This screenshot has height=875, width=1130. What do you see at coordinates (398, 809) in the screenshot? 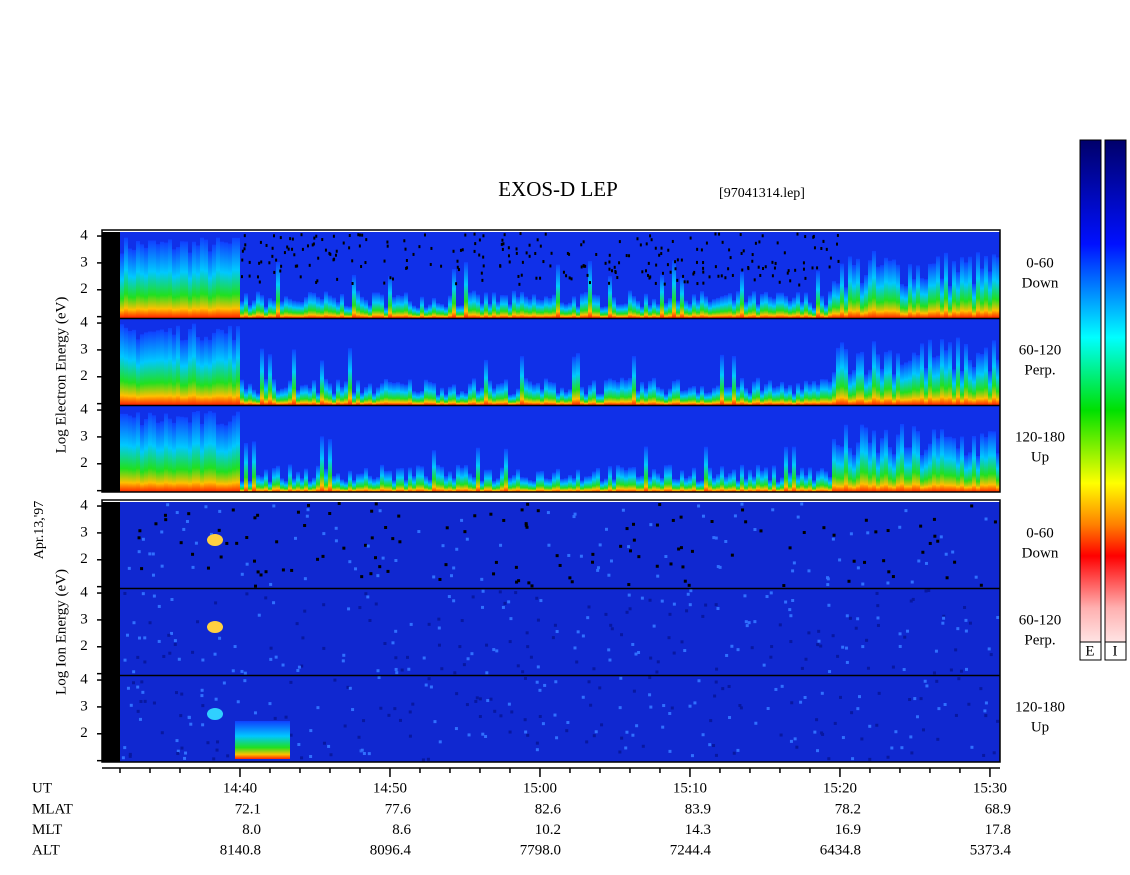
I see `ephemeris-value: 77.6` at bounding box center [398, 809].